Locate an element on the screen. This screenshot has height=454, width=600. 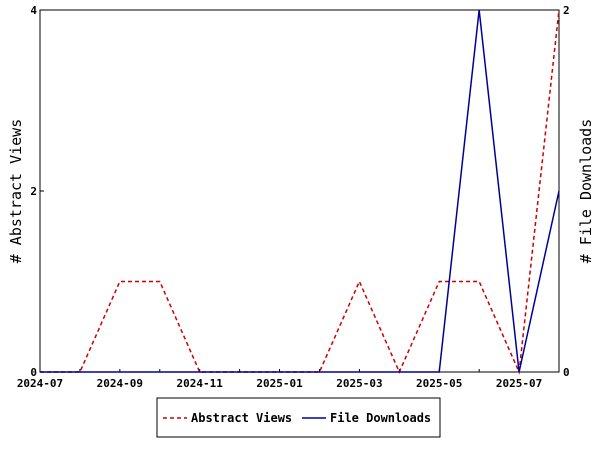
x-tick-label: 2024-09 is located at coordinates (120, 383).